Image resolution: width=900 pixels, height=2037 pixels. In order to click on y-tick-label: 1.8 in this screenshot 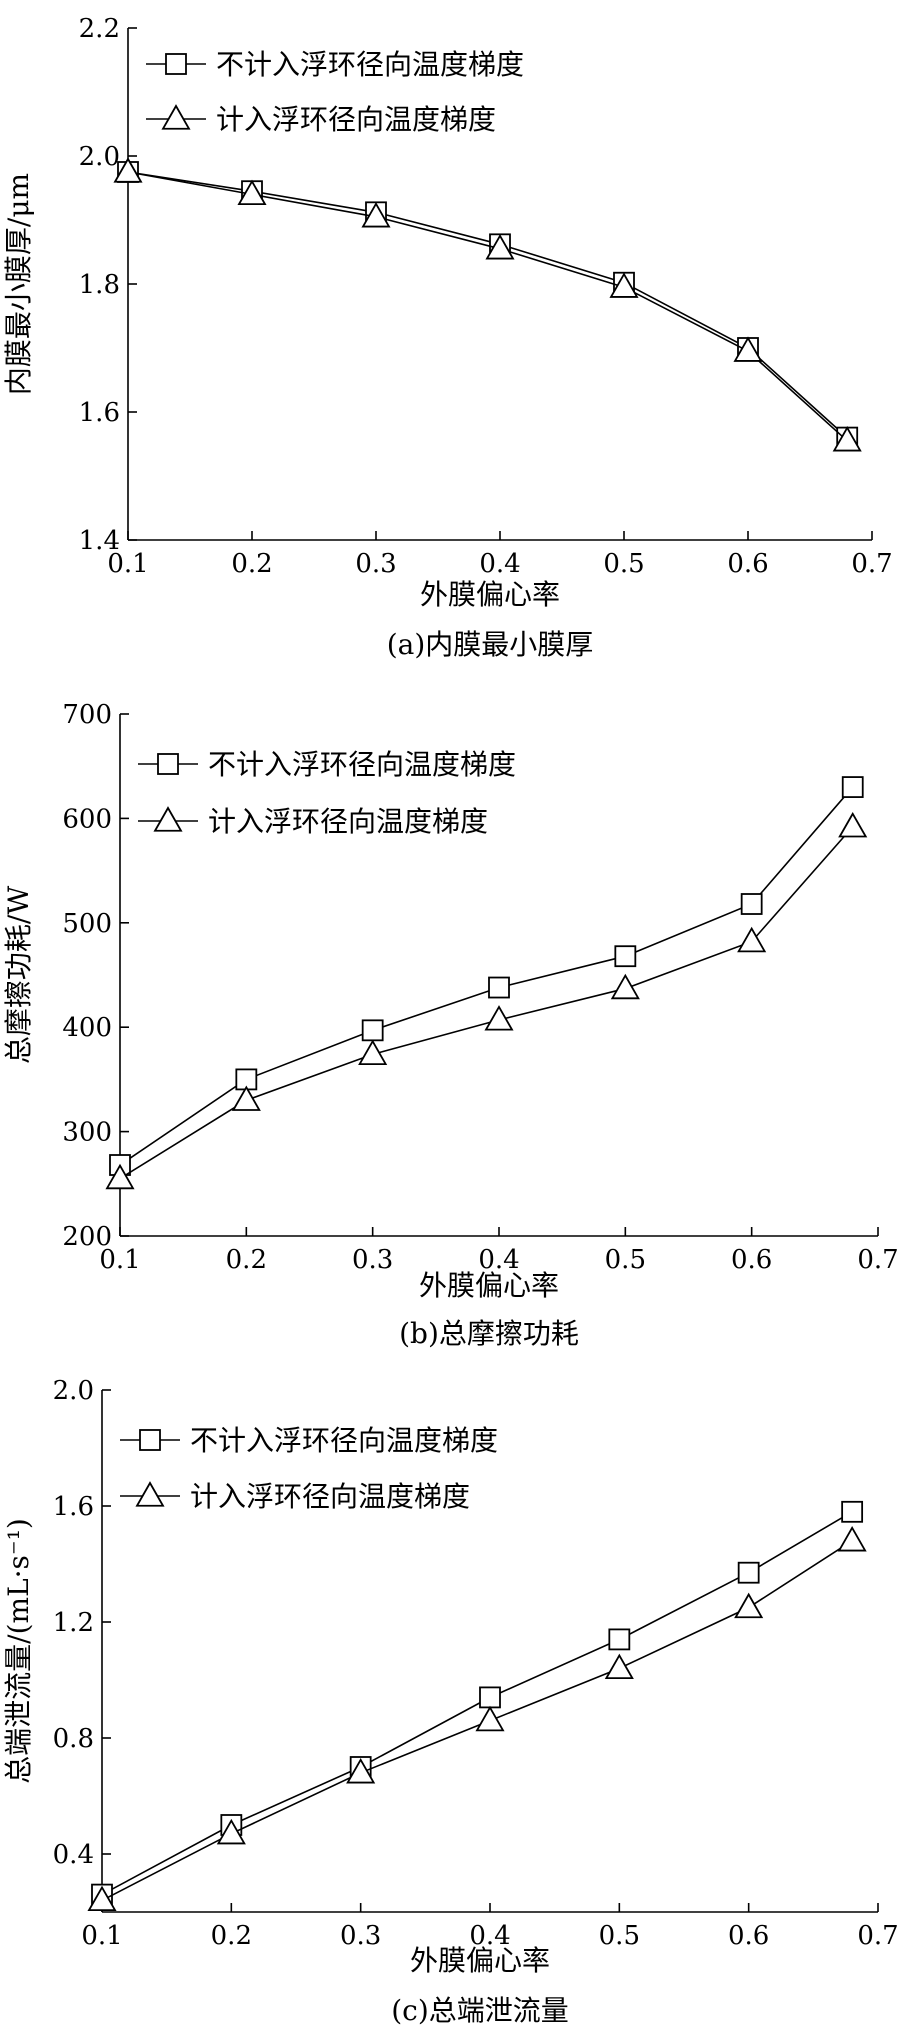, I will do `click(99, 285)`.